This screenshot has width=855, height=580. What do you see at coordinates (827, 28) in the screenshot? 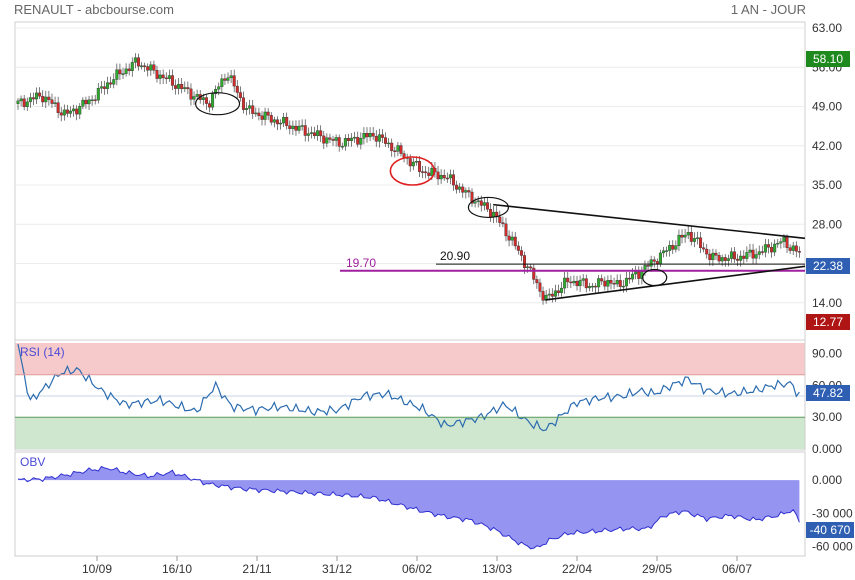
I see `price-y-tick-label: 63.00` at bounding box center [827, 28].